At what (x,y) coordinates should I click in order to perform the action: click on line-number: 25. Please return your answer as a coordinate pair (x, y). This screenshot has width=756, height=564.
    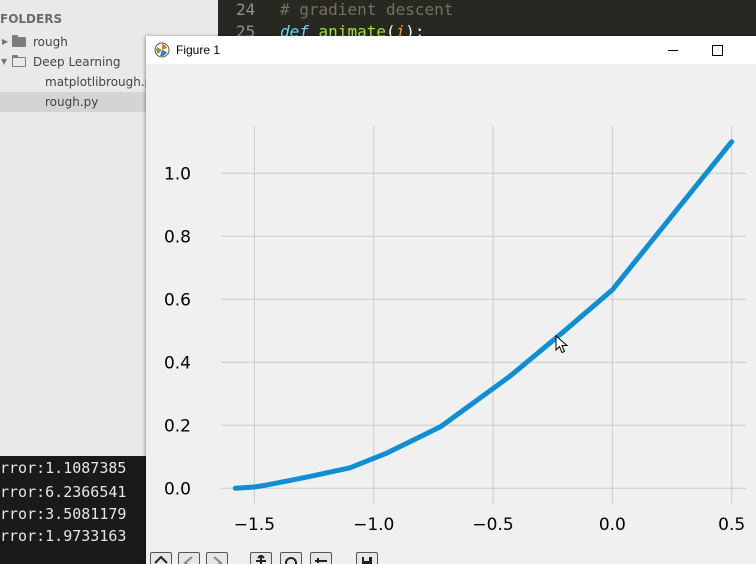
    Looking at the image, I should click on (246, 29).